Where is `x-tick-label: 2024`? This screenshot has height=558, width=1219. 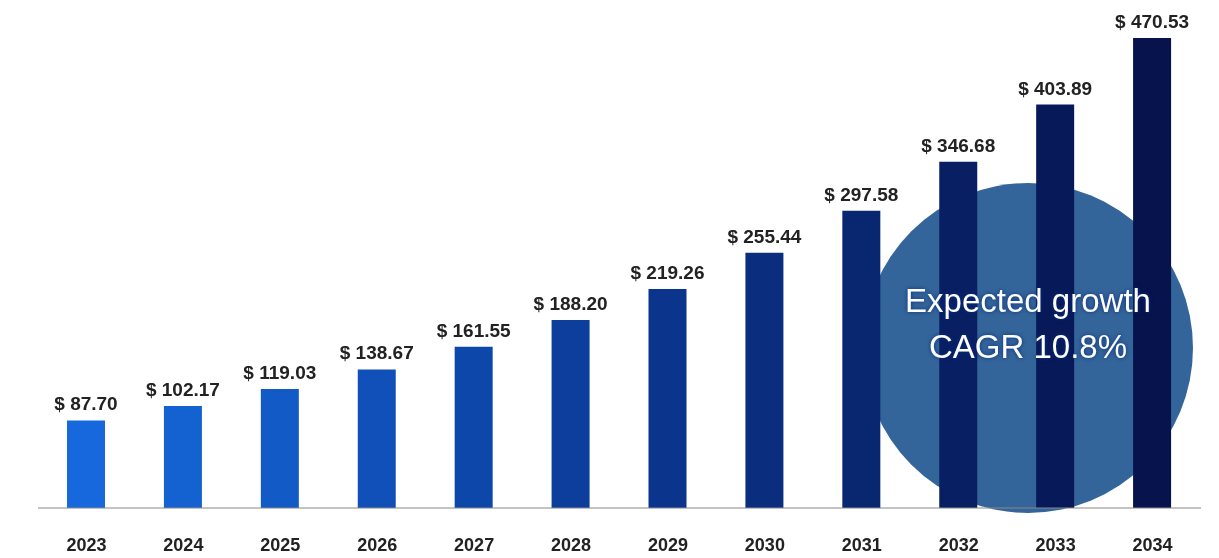
x-tick-label: 2024 is located at coordinates (183, 544).